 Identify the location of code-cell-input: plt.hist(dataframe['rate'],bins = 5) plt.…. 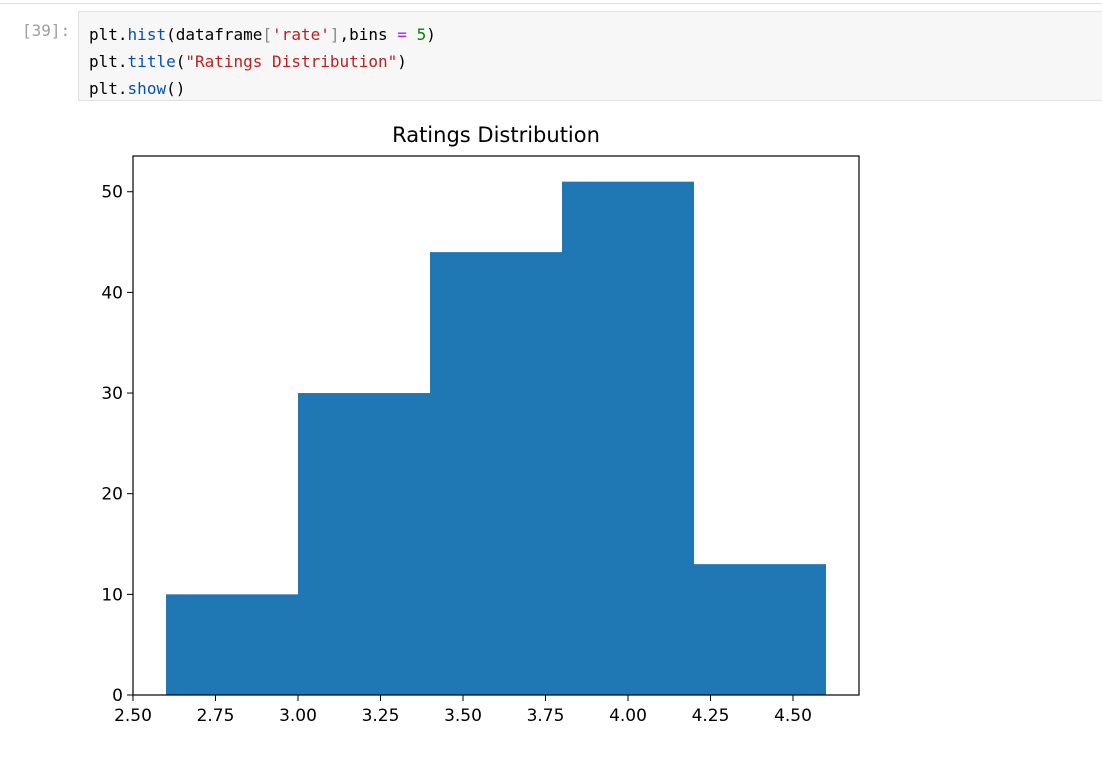
(590, 56).